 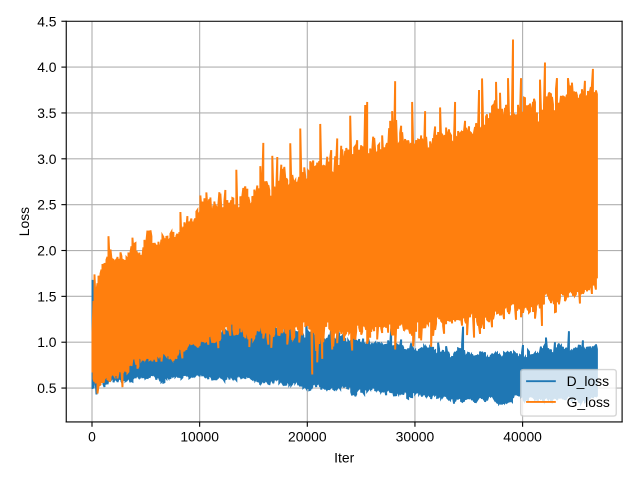 I want to click on svg-text: 4.5, so click(x=47, y=21).